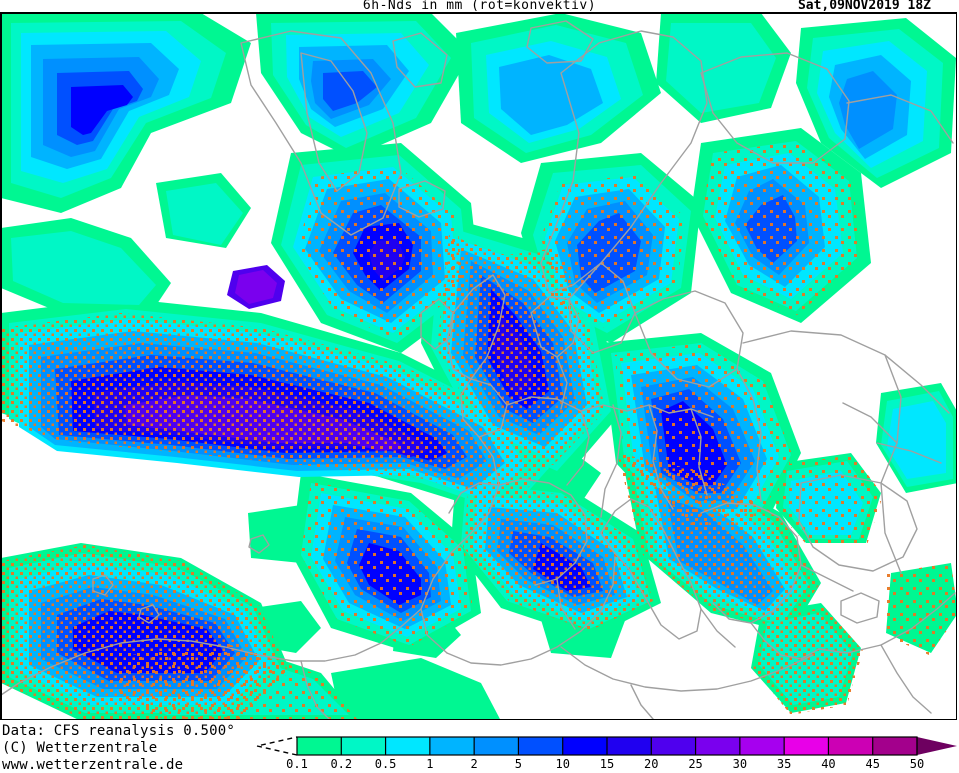 The image size is (959, 773). What do you see at coordinates (277, 746) in the screenshot?
I see `colorbar-under-arrow` at bounding box center [277, 746].